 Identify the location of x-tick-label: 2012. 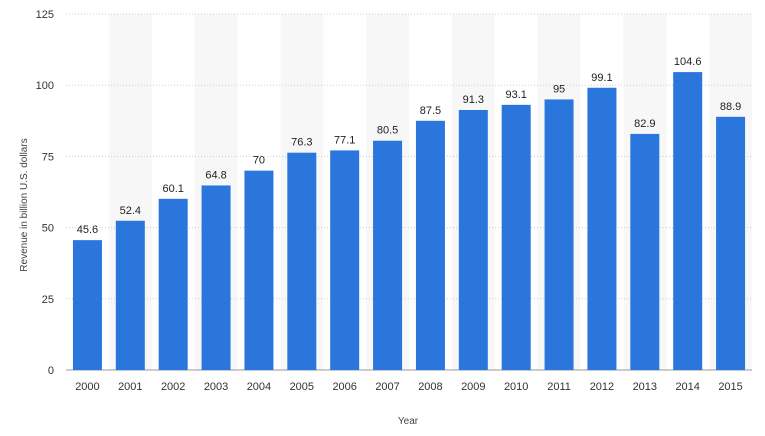
(602, 387).